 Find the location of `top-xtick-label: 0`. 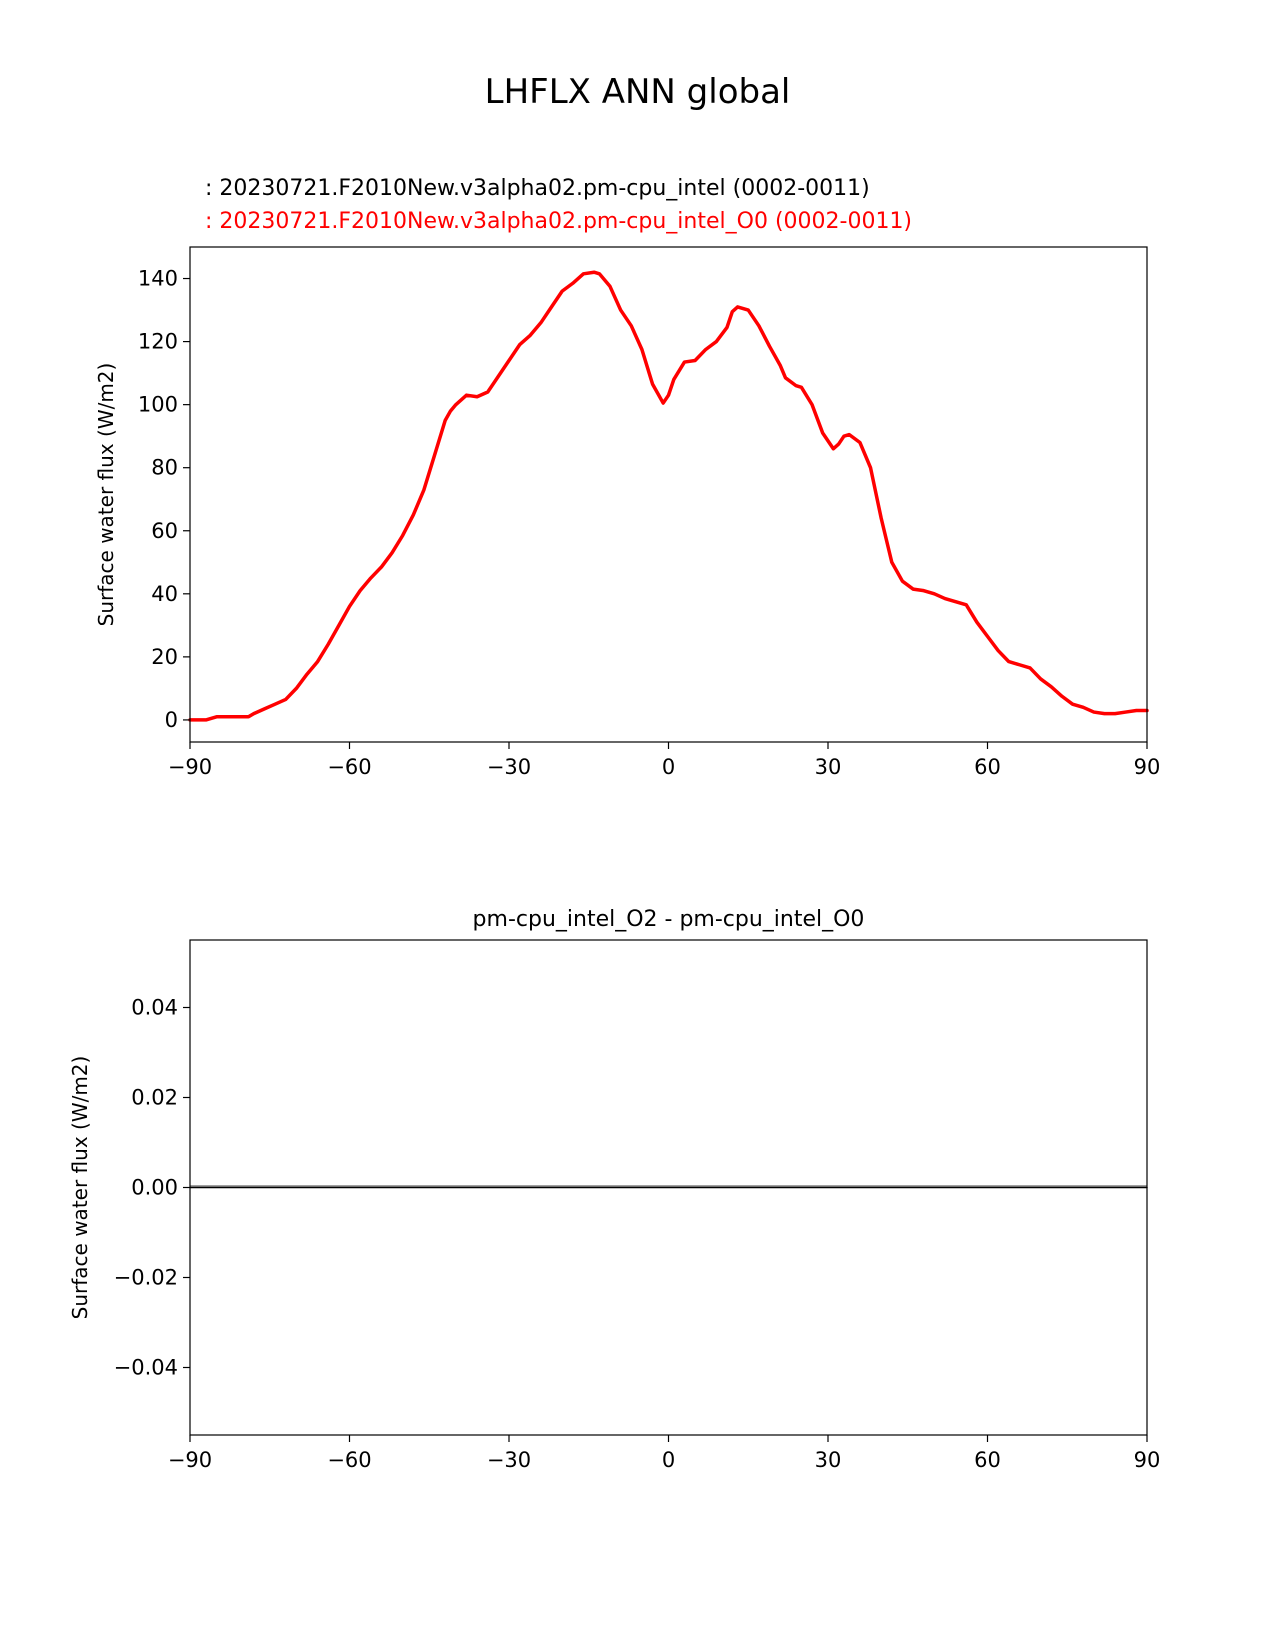

top-xtick-label: 0 is located at coordinates (668, 767).